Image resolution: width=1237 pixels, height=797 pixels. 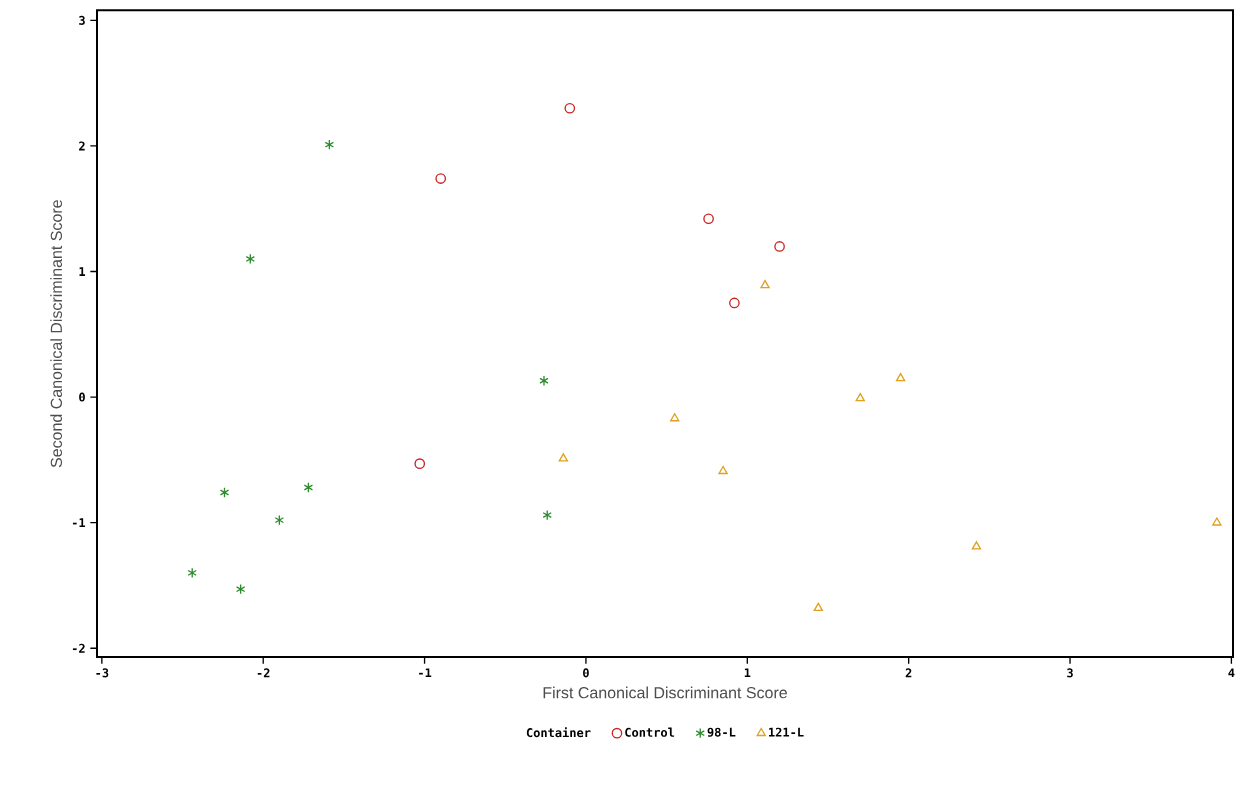 What do you see at coordinates (558, 732) in the screenshot?
I see `legend-title: Container` at bounding box center [558, 732].